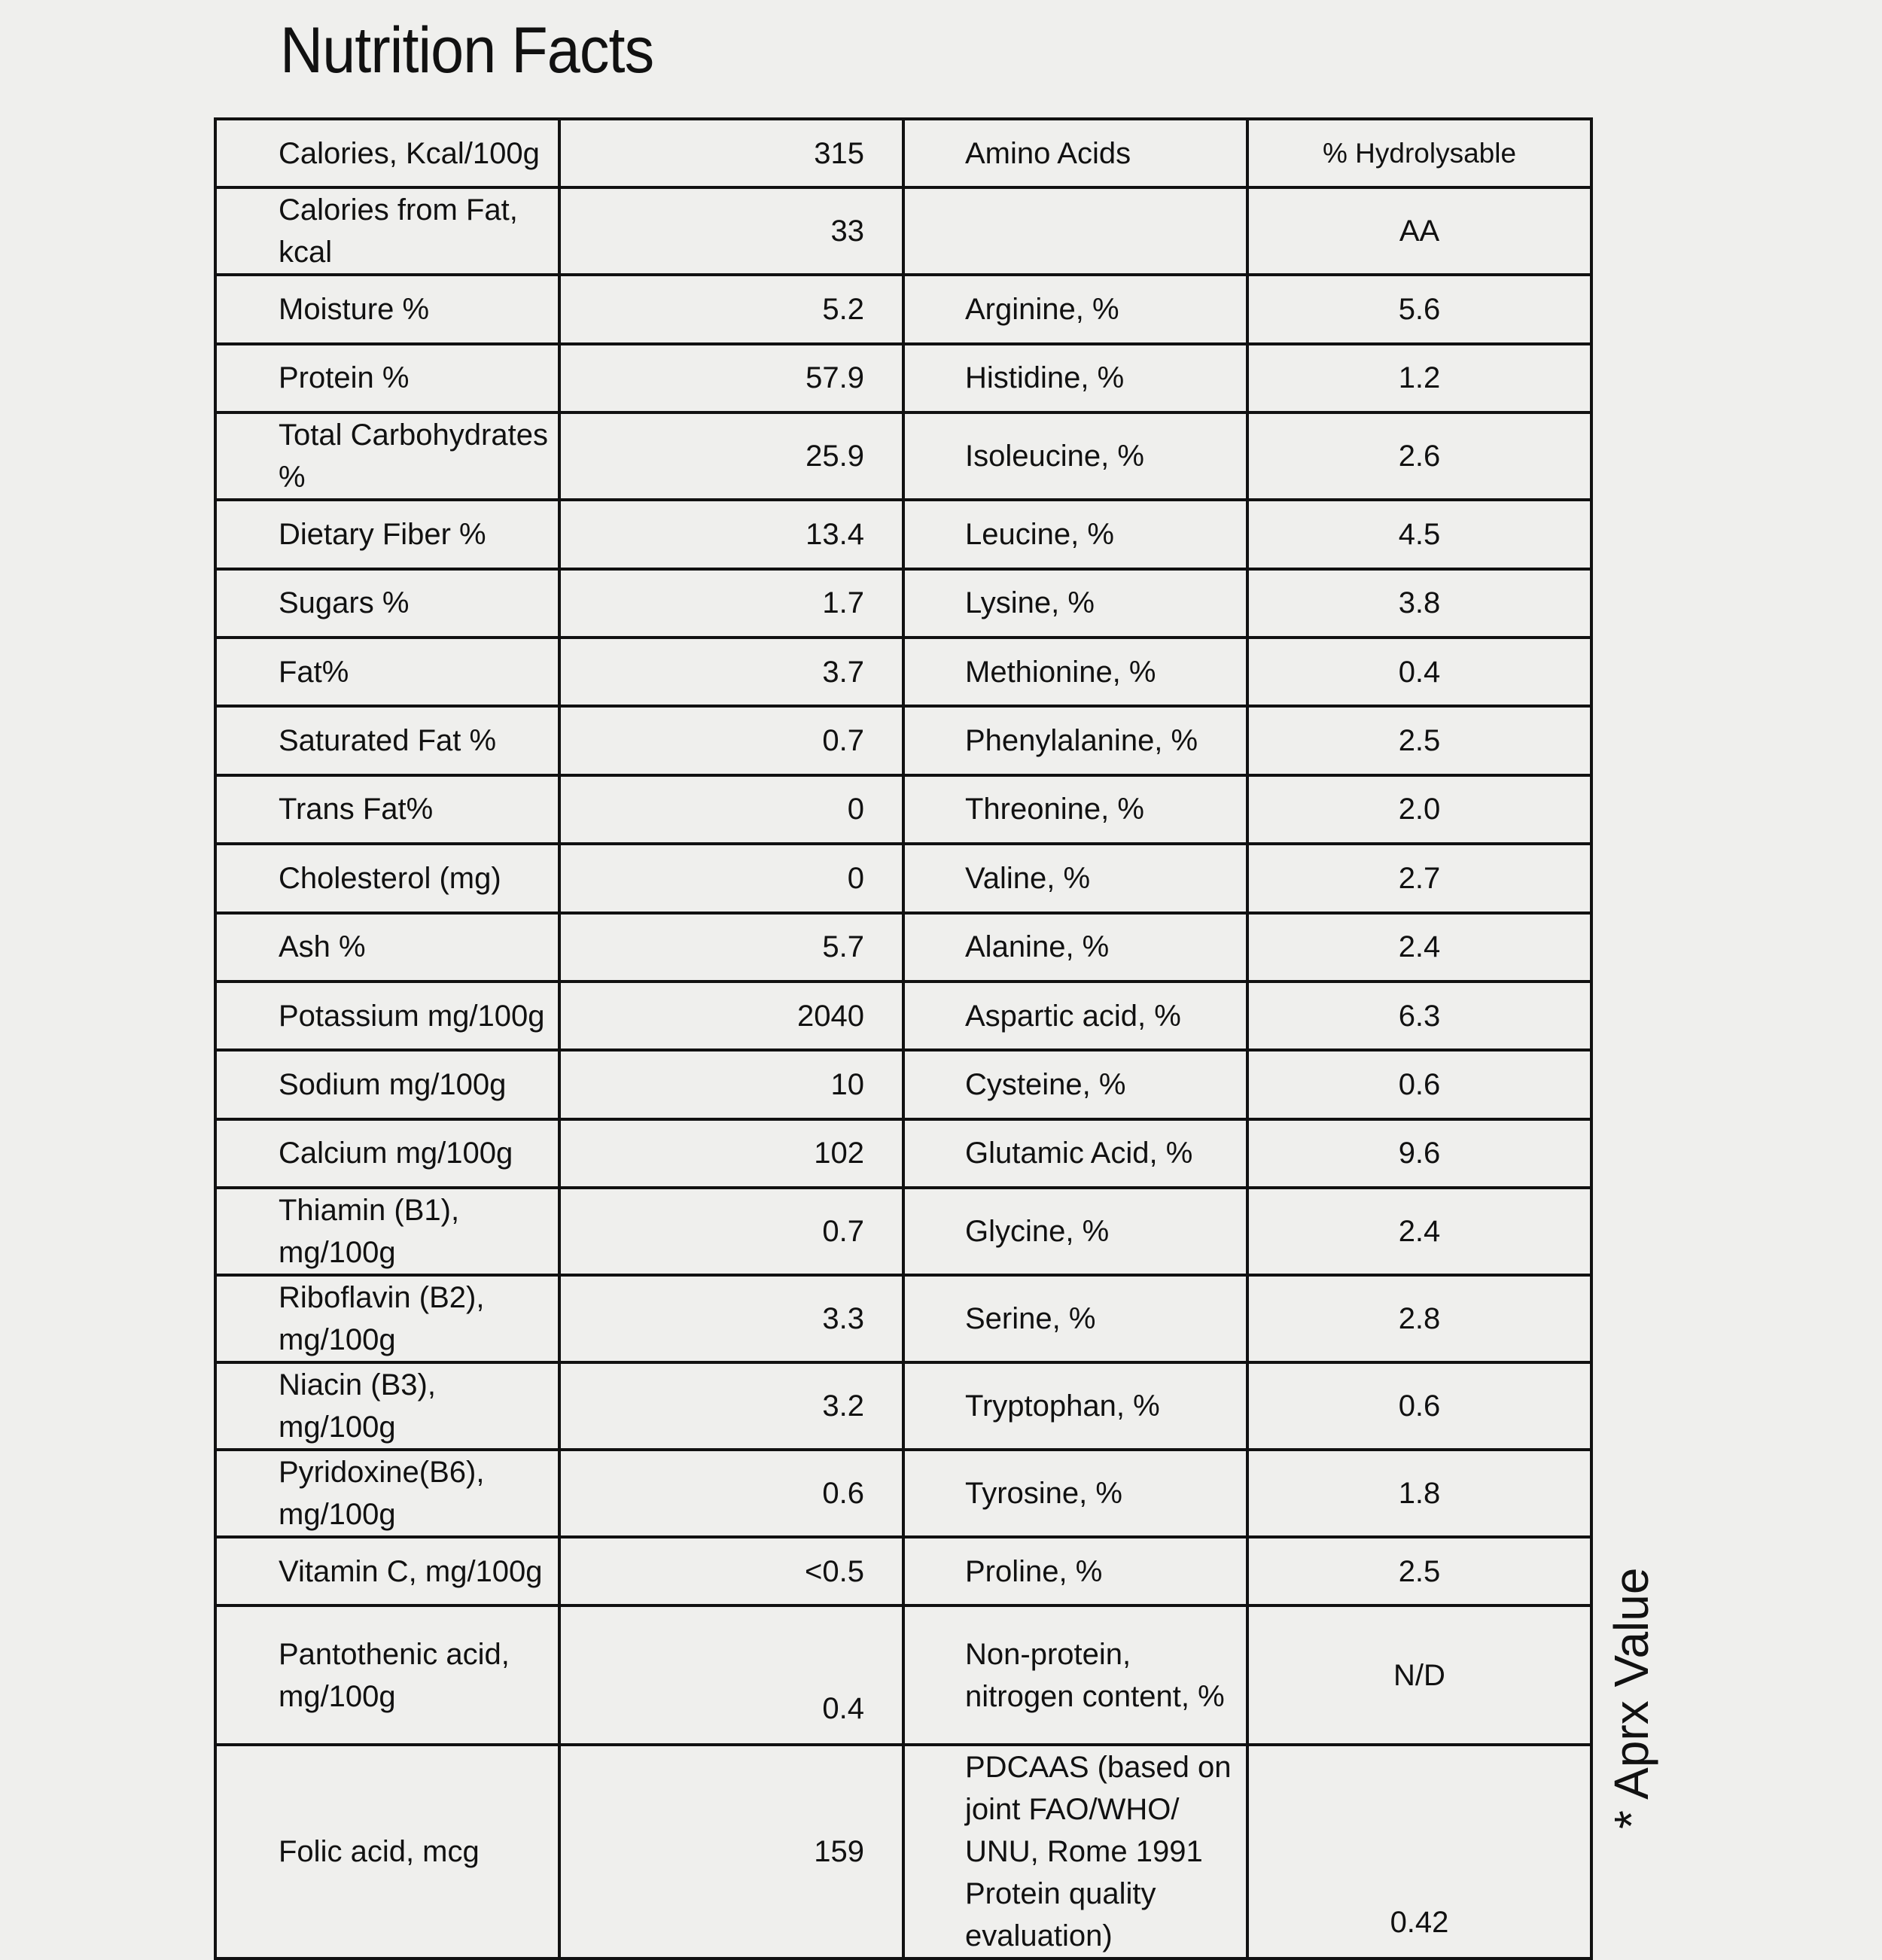 The width and height of the screenshot is (1882, 1960). What do you see at coordinates (387, 378) in the screenshot?
I see `nutrient-label: Protein %` at bounding box center [387, 378].